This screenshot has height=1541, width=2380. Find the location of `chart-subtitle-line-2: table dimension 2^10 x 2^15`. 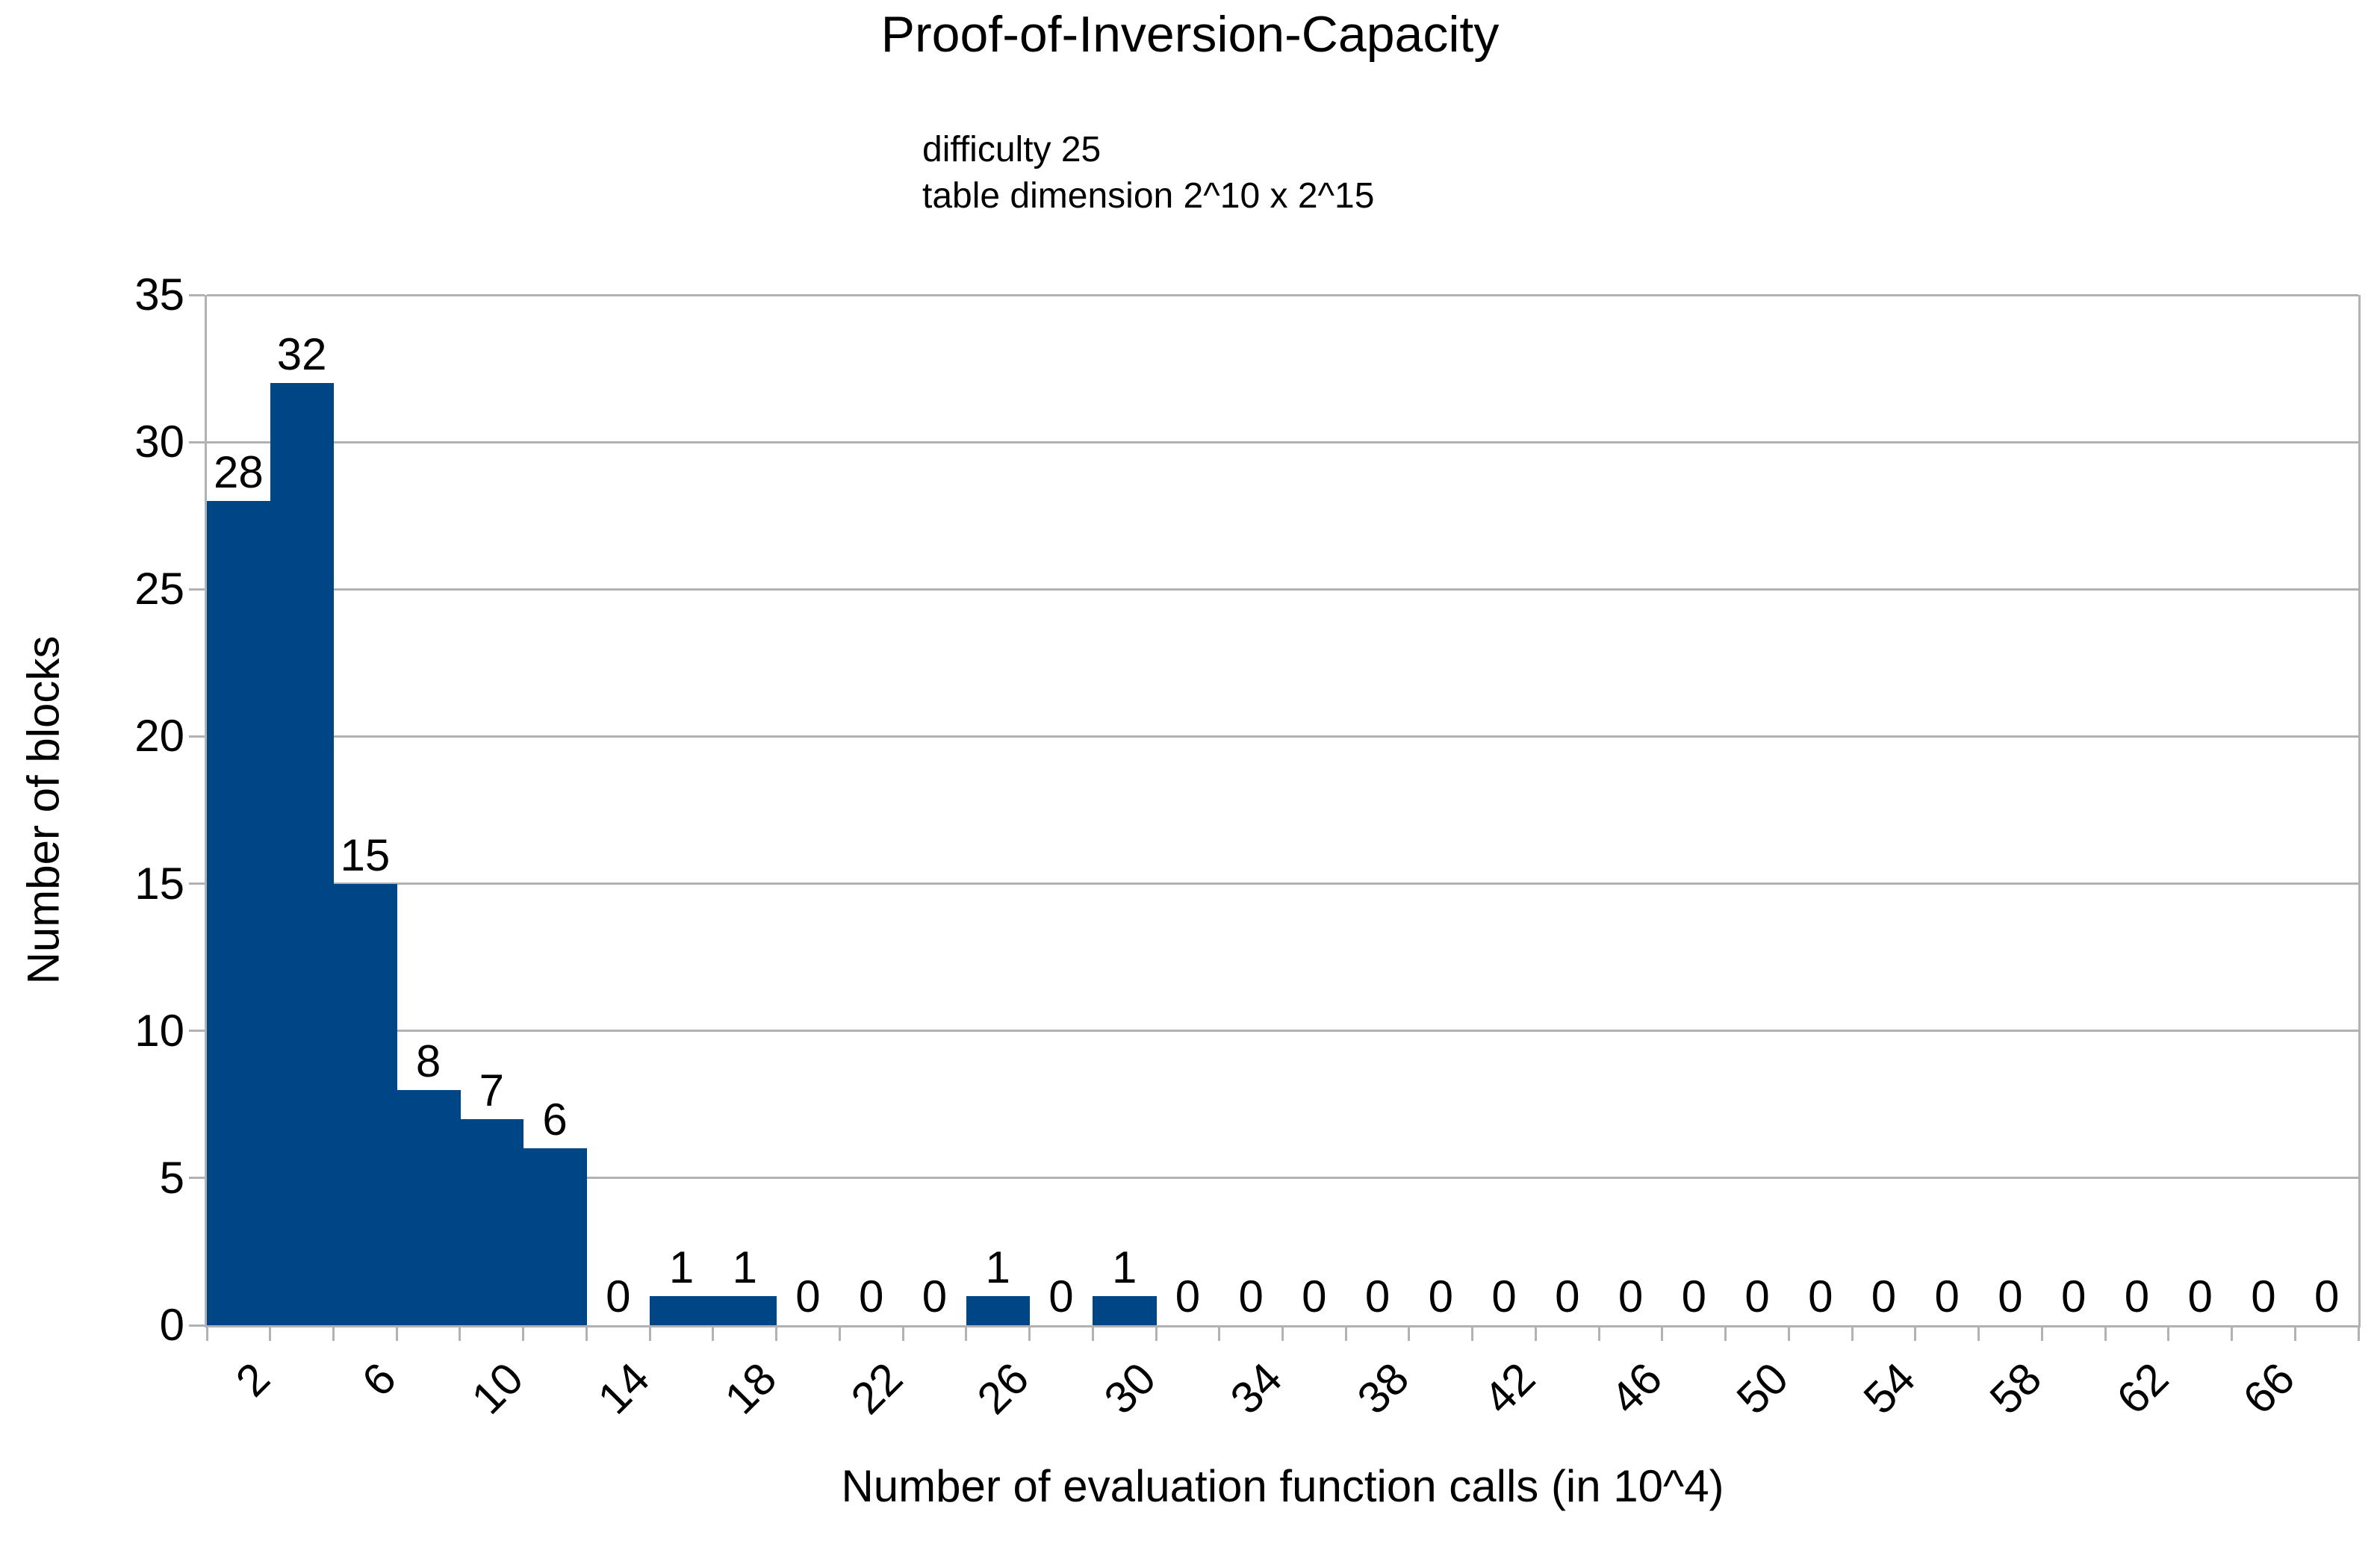

chart-subtitle-line-2: table dimension 2^10 x 2^15 is located at coordinates (1148, 196).